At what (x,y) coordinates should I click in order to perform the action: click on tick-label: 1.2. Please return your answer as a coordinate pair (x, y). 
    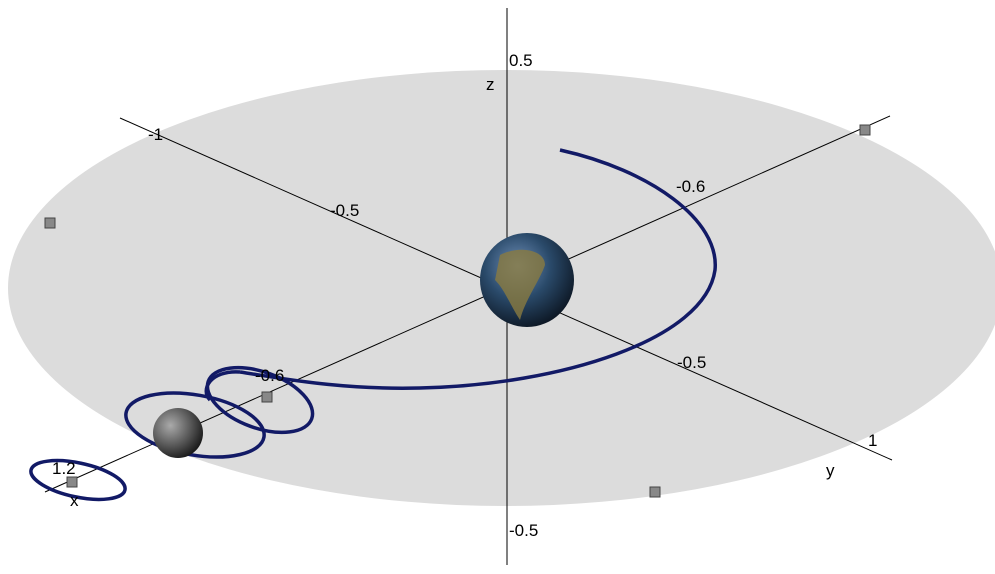
    Looking at the image, I should click on (64, 468).